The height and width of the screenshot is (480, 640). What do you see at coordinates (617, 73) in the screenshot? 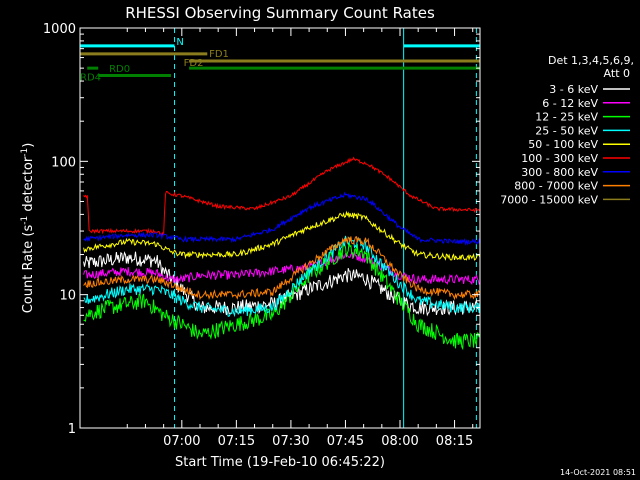
I see `legend-header-2: Att 0` at bounding box center [617, 73].